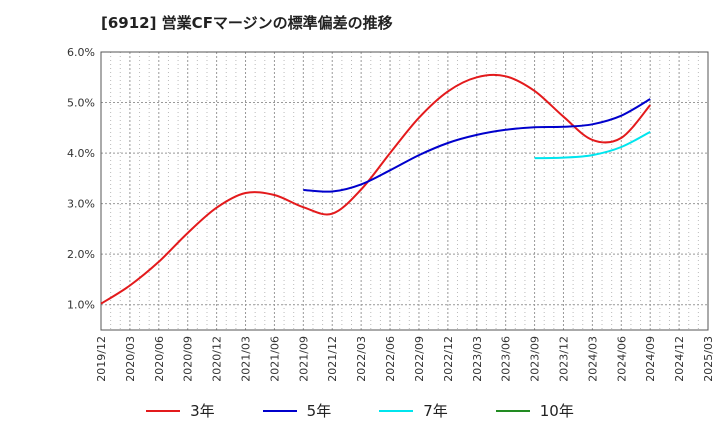  Describe the element at coordinates (159, 359) in the screenshot. I see `x-tick-label: 2020/06` at that location.